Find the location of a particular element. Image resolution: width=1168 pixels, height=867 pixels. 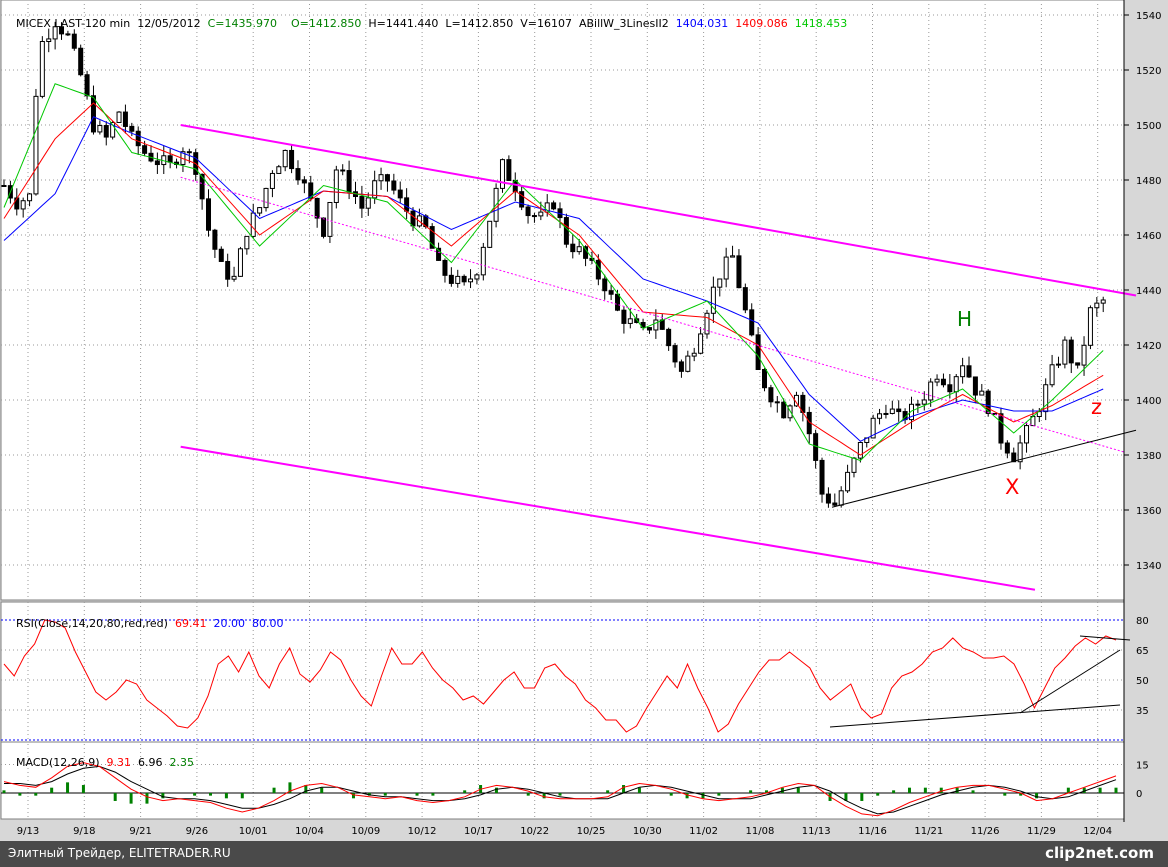

macd-header: MACD(12,26,9) 9.31 6.96 2.35 is located at coordinates (98, 762).